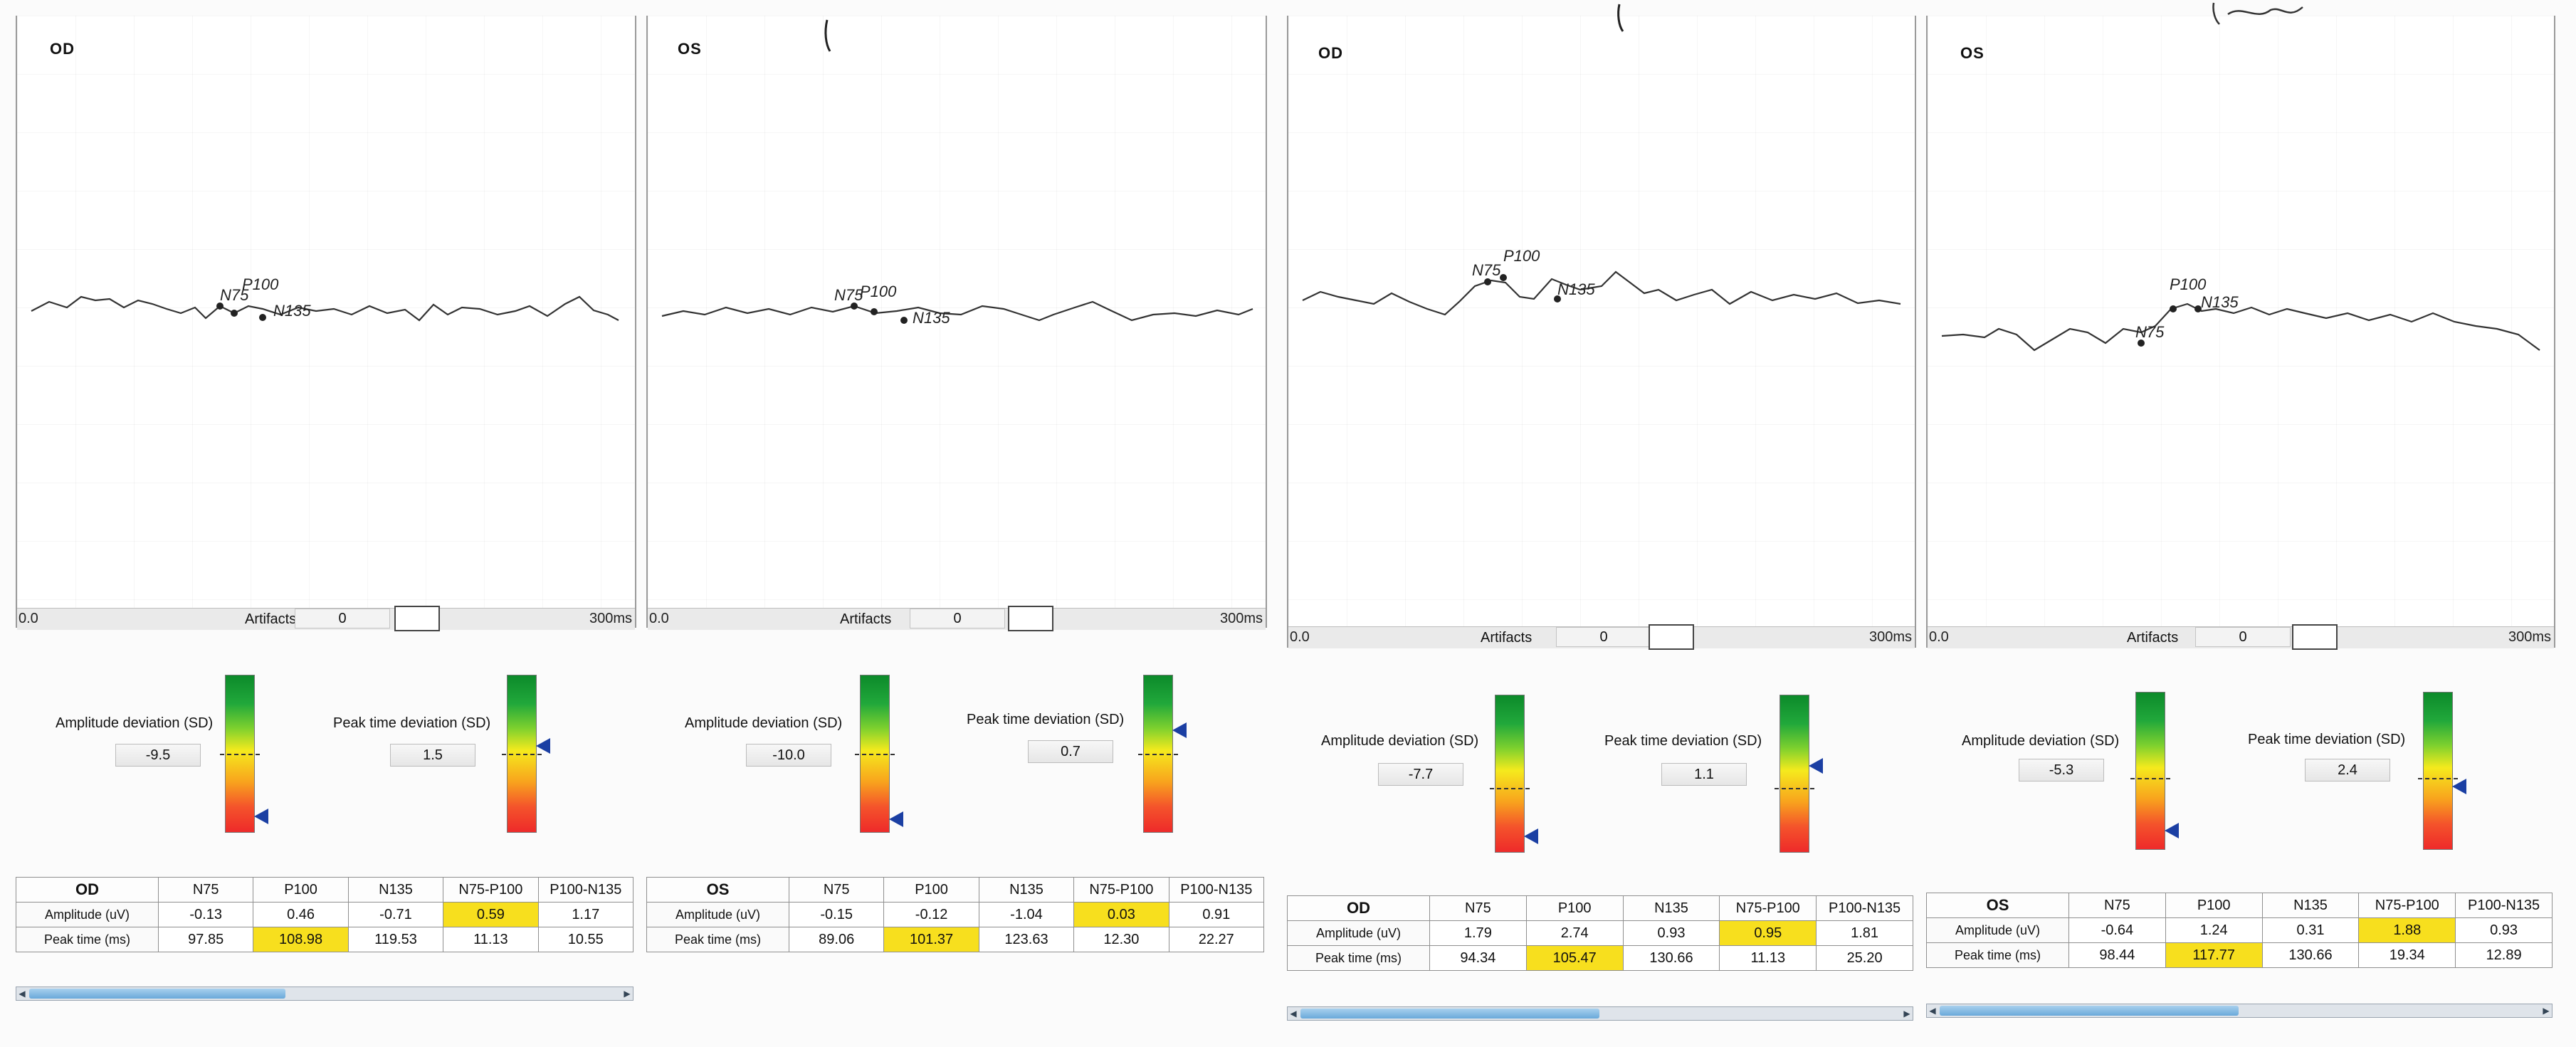  What do you see at coordinates (836, 914) in the screenshot?
I see `table-cell: -0.15` at bounding box center [836, 914].